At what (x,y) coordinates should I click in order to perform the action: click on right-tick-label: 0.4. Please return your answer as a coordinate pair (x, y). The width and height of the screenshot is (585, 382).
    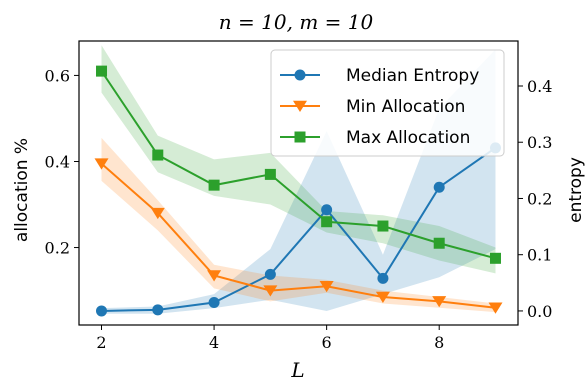
    Looking at the image, I should click on (539, 86).